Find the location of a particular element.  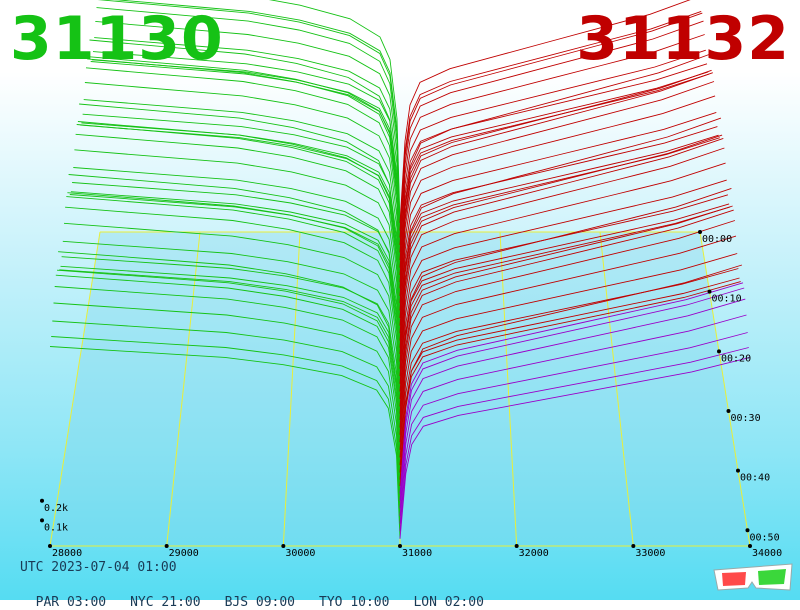

x-tick-label: 29000 is located at coordinates (184, 553).